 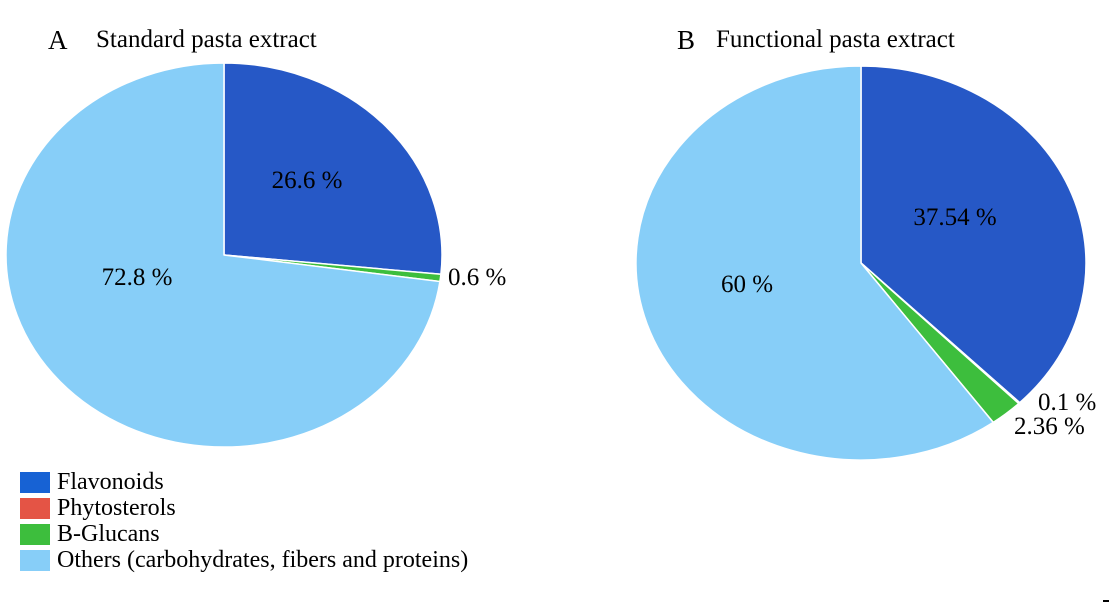 What do you see at coordinates (835, 39) in the screenshot?
I see `panel-b-title: Functional pasta extract` at bounding box center [835, 39].